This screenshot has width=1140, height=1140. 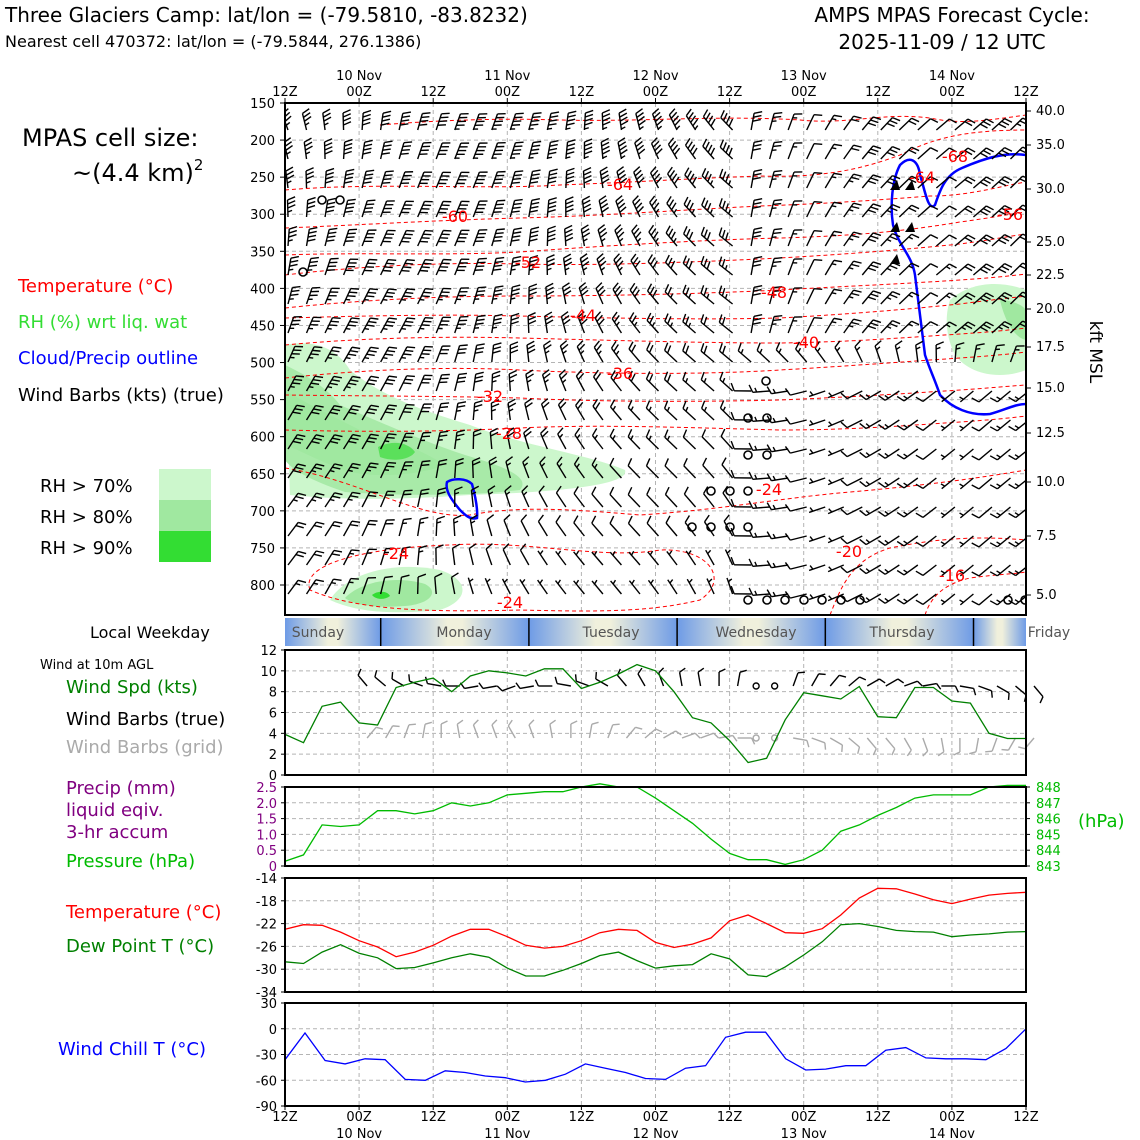 What do you see at coordinates (655, 491) in the screenshot?
I see `isotherm-minus-24-mid` at bounding box center [655, 491].